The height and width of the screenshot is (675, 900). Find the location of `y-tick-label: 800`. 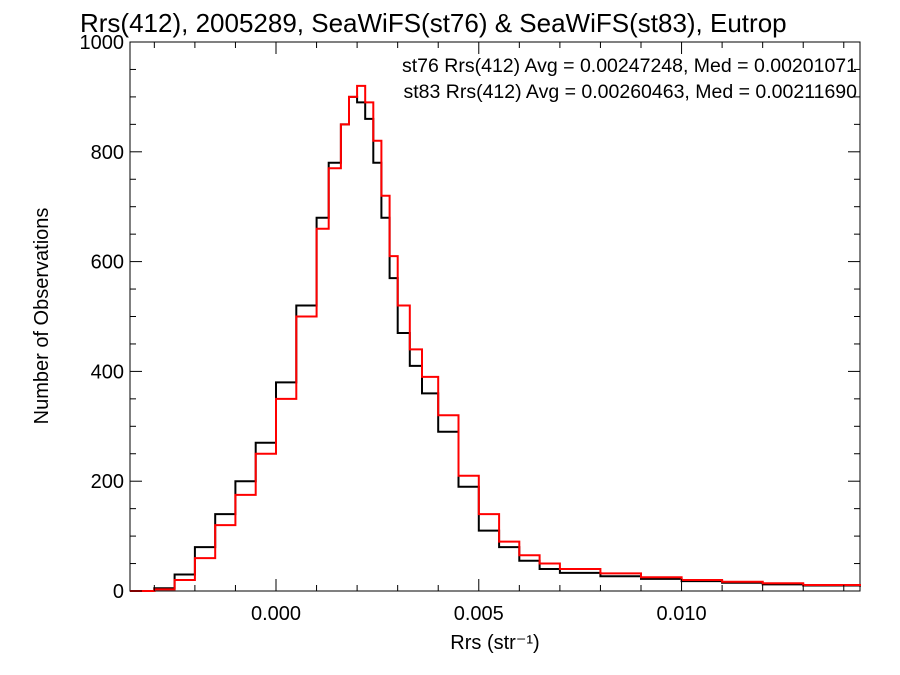

y-tick-label: 800 is located at coordinates (107, 153).